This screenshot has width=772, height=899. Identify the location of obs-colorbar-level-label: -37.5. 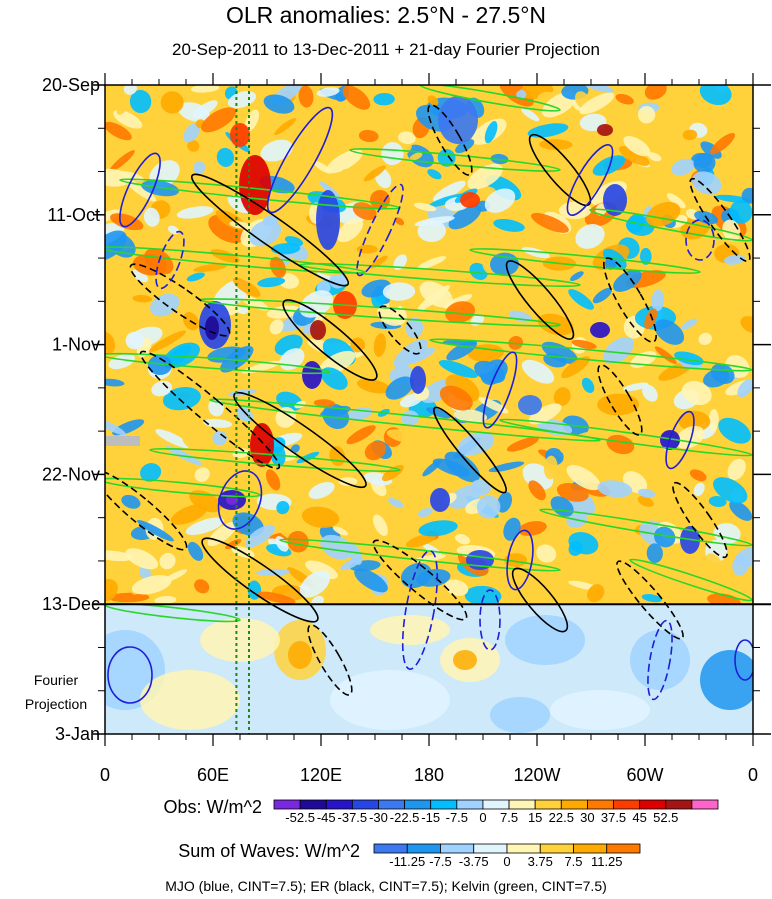
(353, 817).